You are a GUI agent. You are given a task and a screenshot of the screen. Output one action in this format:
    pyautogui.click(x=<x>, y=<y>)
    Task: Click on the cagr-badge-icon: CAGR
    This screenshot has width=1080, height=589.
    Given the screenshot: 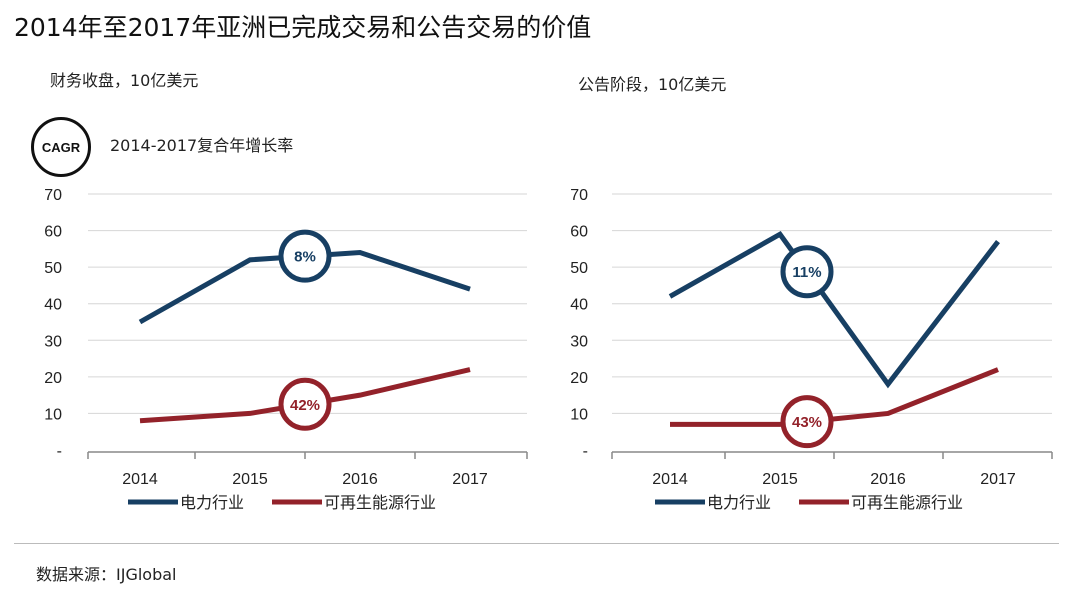 What is the action you would take?
    pyautogui.click(x=61, y=147)
    